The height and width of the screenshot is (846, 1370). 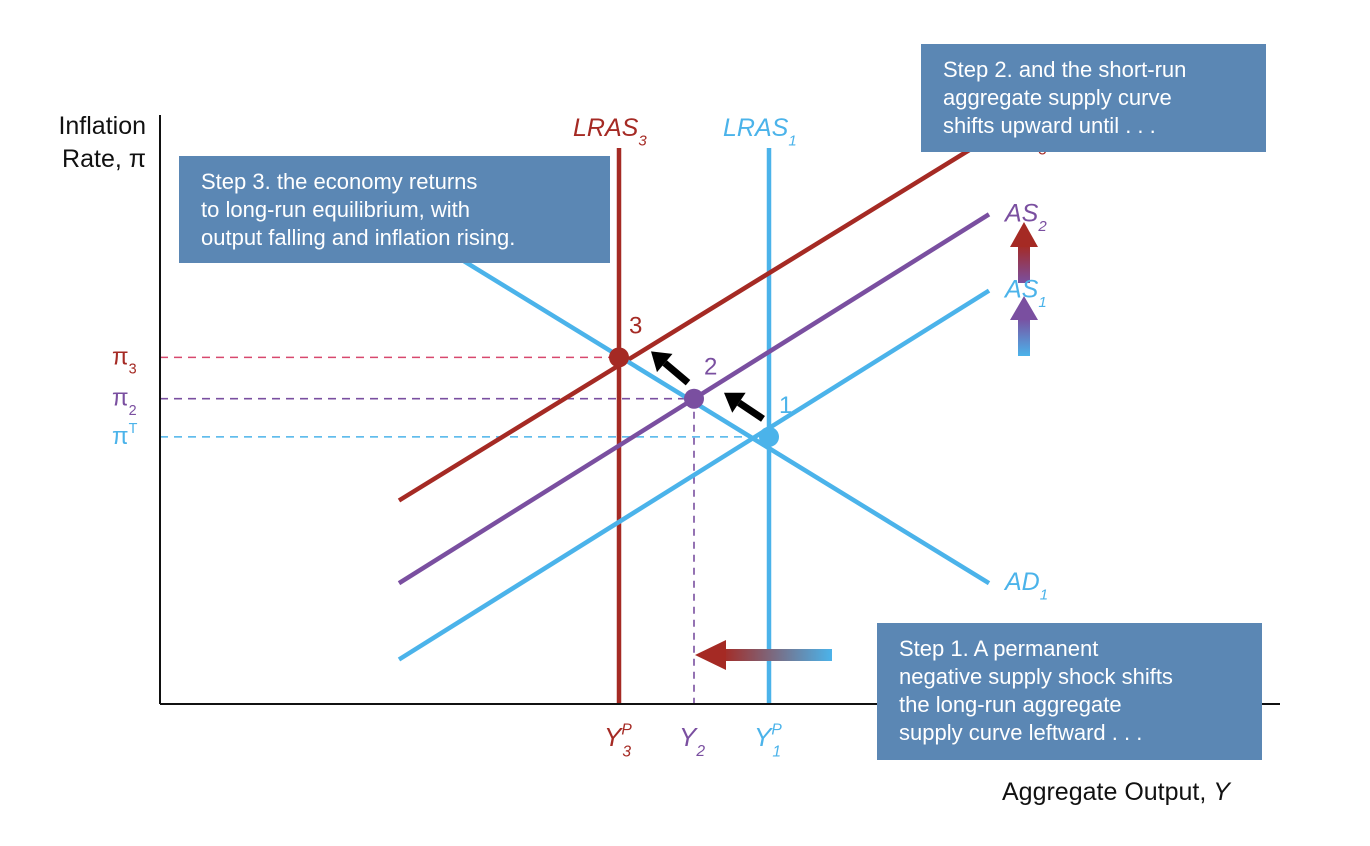 I want to click on equilibrium-label: 2, so click(x=710, y=367).